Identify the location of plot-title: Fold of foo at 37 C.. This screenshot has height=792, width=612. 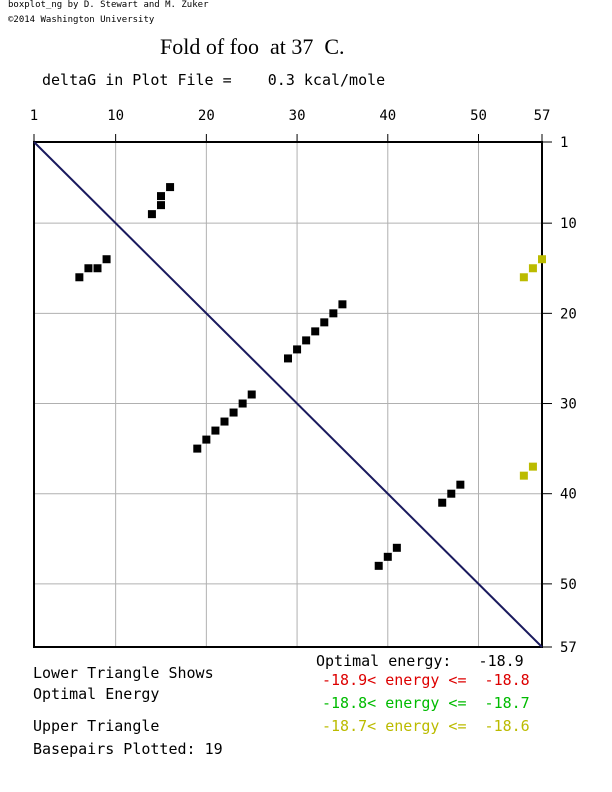
(252, 46).